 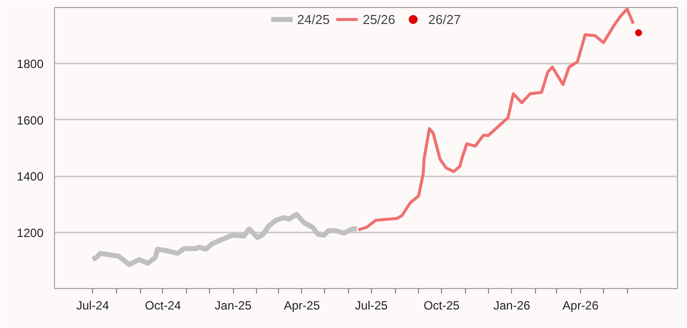 I want to click on y-tick-label: 1600, so click(x=30, y=120).